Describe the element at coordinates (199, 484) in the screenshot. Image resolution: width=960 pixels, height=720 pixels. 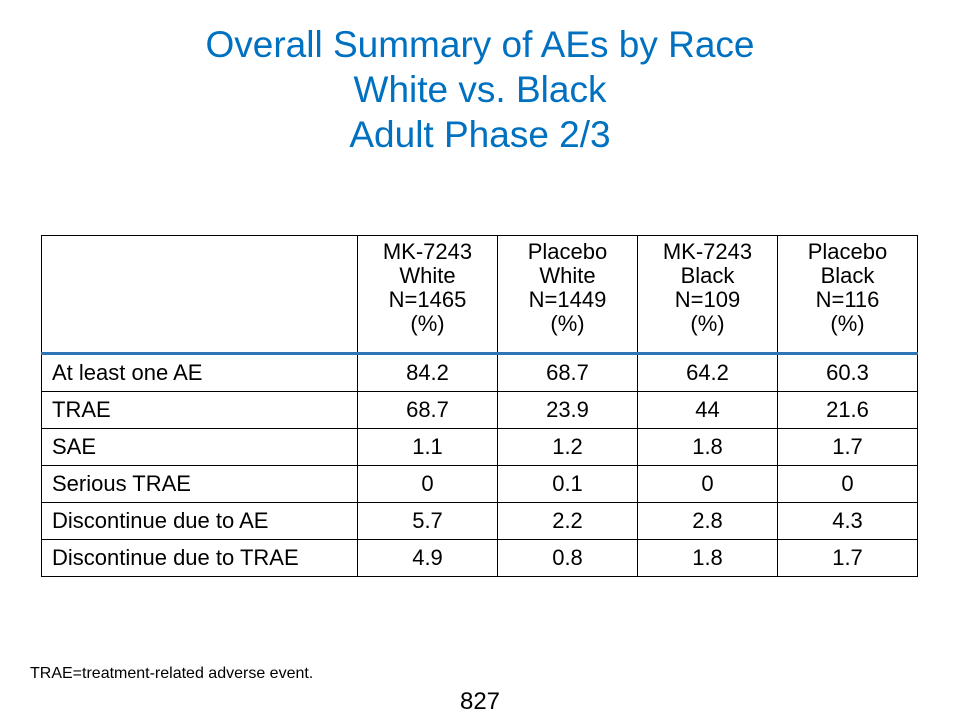
I see `row-label: Serious TRAE` at that location.